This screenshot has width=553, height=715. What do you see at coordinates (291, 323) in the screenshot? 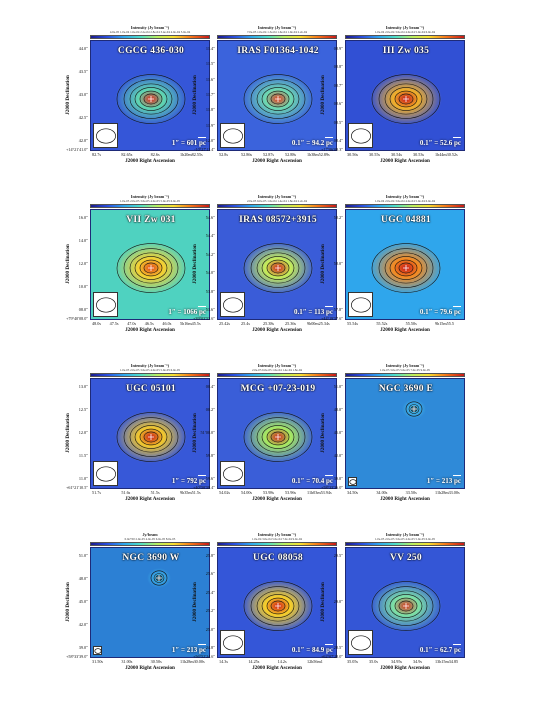
I see `x-tick-label: 25.36s` at bounding box center [291, 323].